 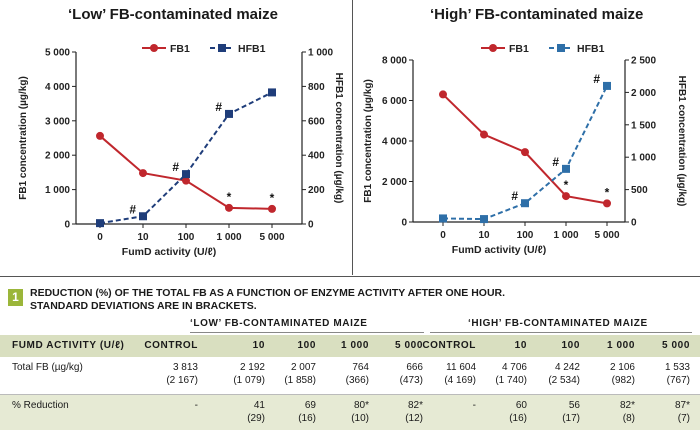 What do you see at coordinates (460, 380) in the screenshot?
I see `table-cell-sd: (4 169)` at bounding box center [460, 380].